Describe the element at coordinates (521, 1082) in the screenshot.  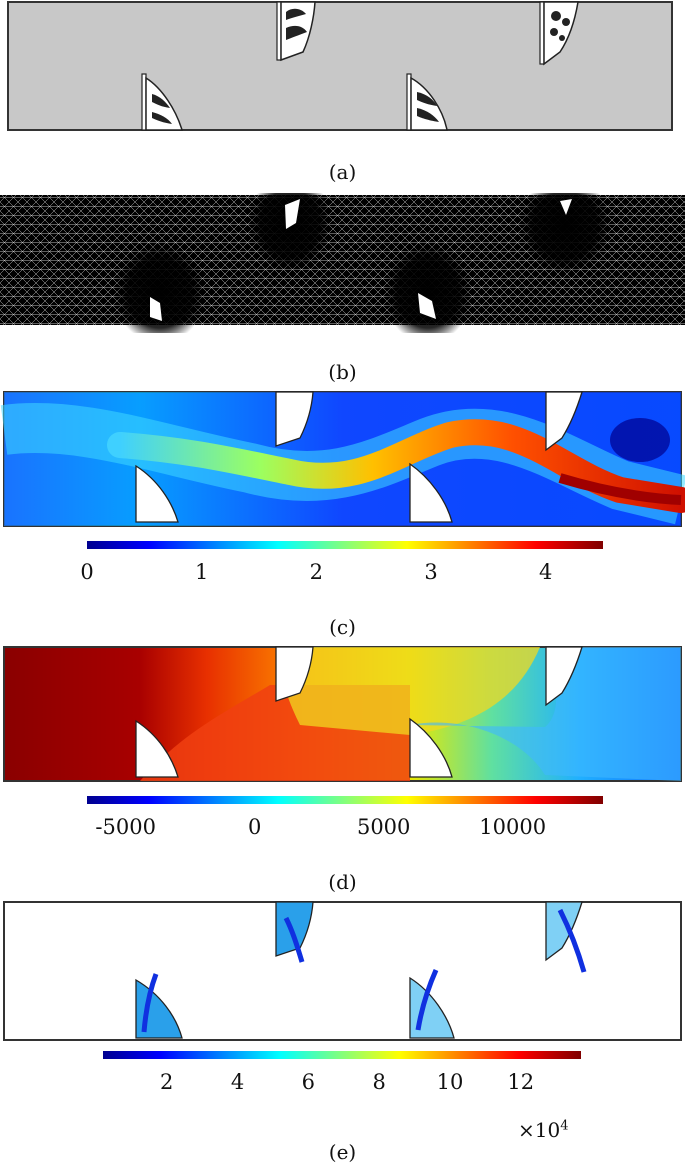
I see `colorbar-tick-label: 12` at that location.